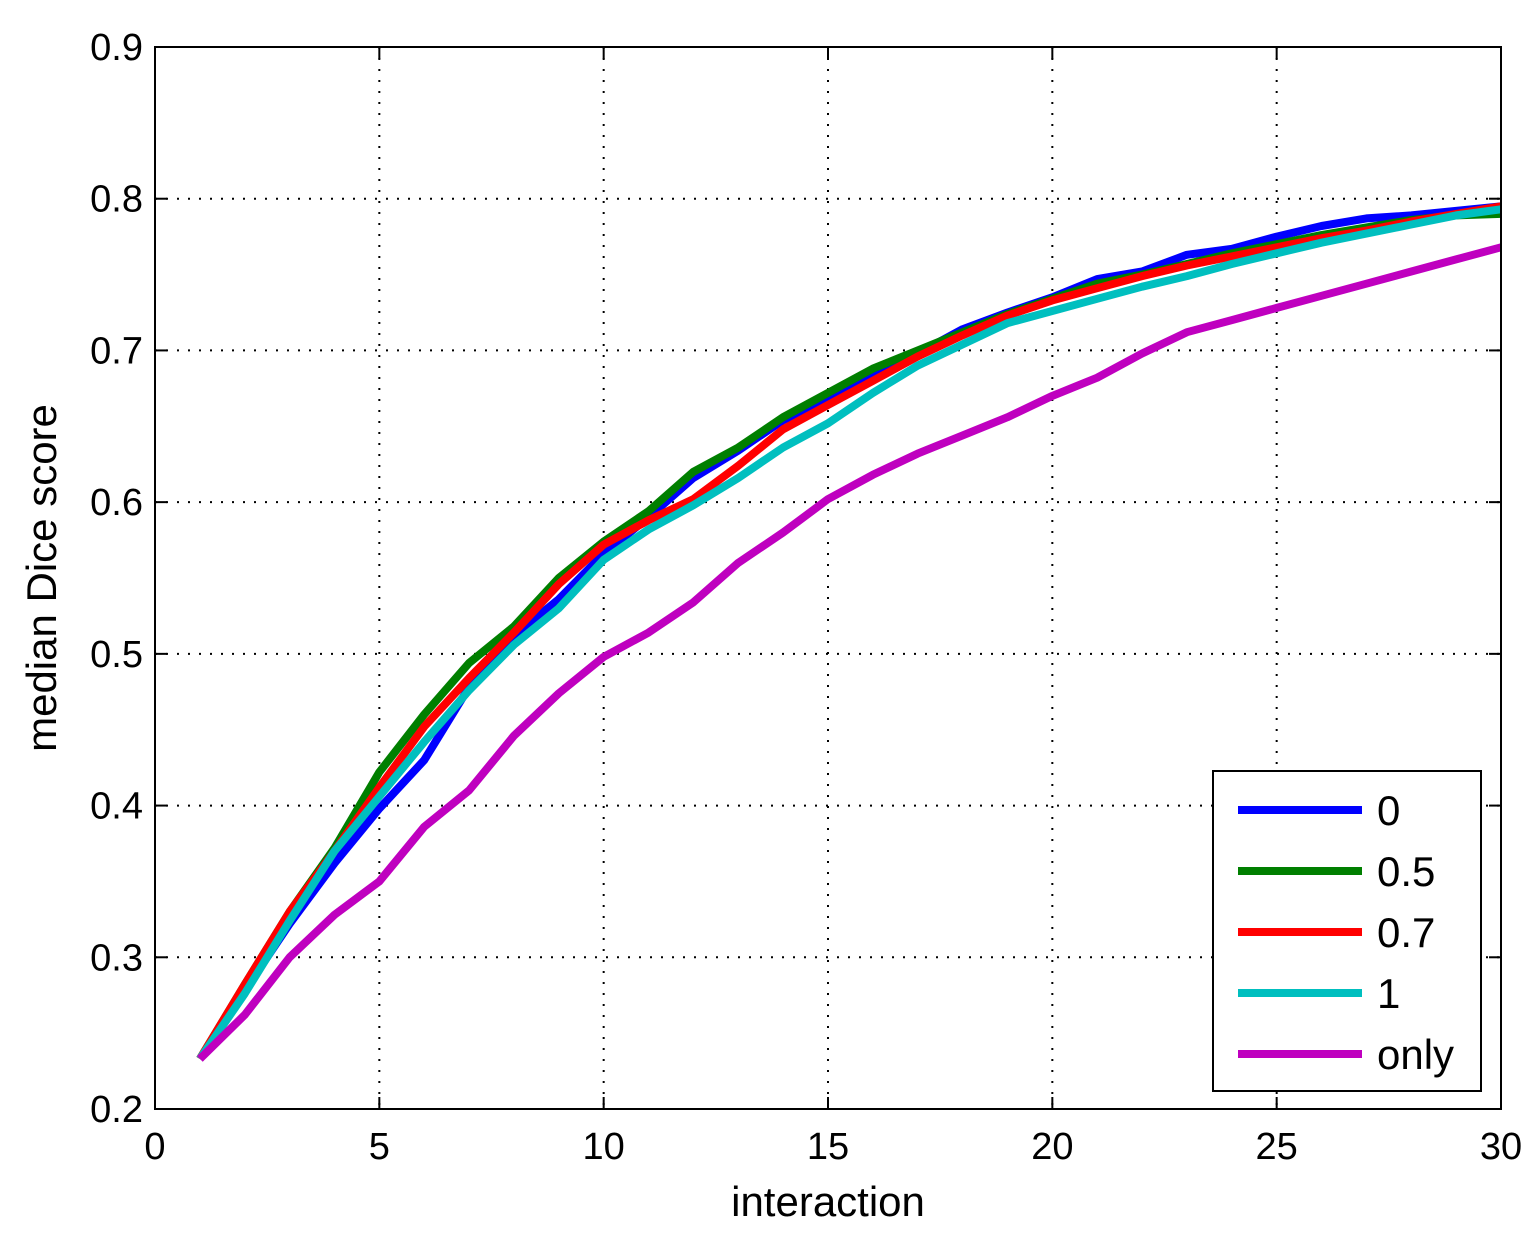  What do you see at coordinates (1388, 810) in the screenshot?
I see `legend-label: 0` at bounding box center [1388, 810].